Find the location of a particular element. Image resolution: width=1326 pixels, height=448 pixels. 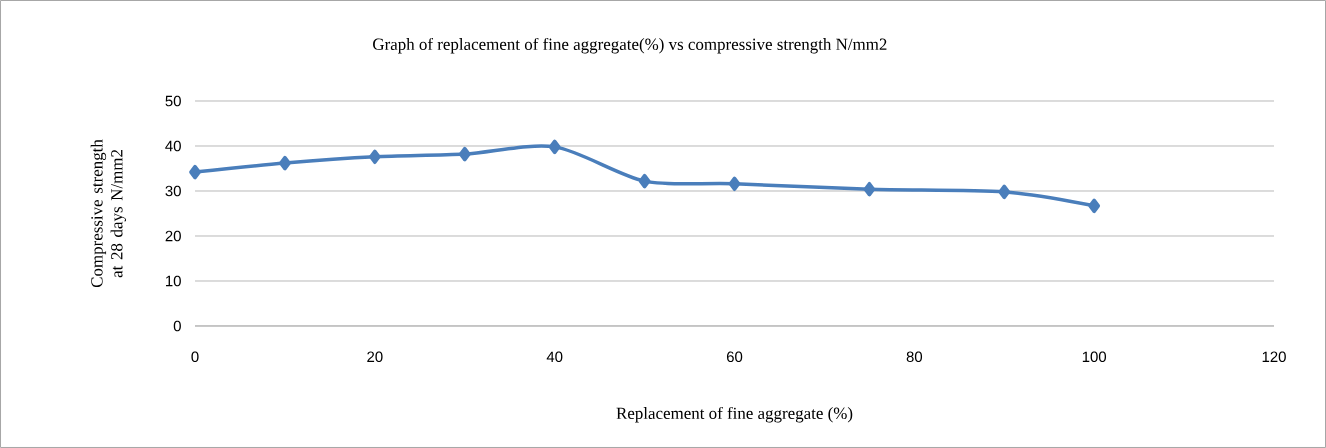

x-tick-label: 40 is located at coordinates (554, 357).